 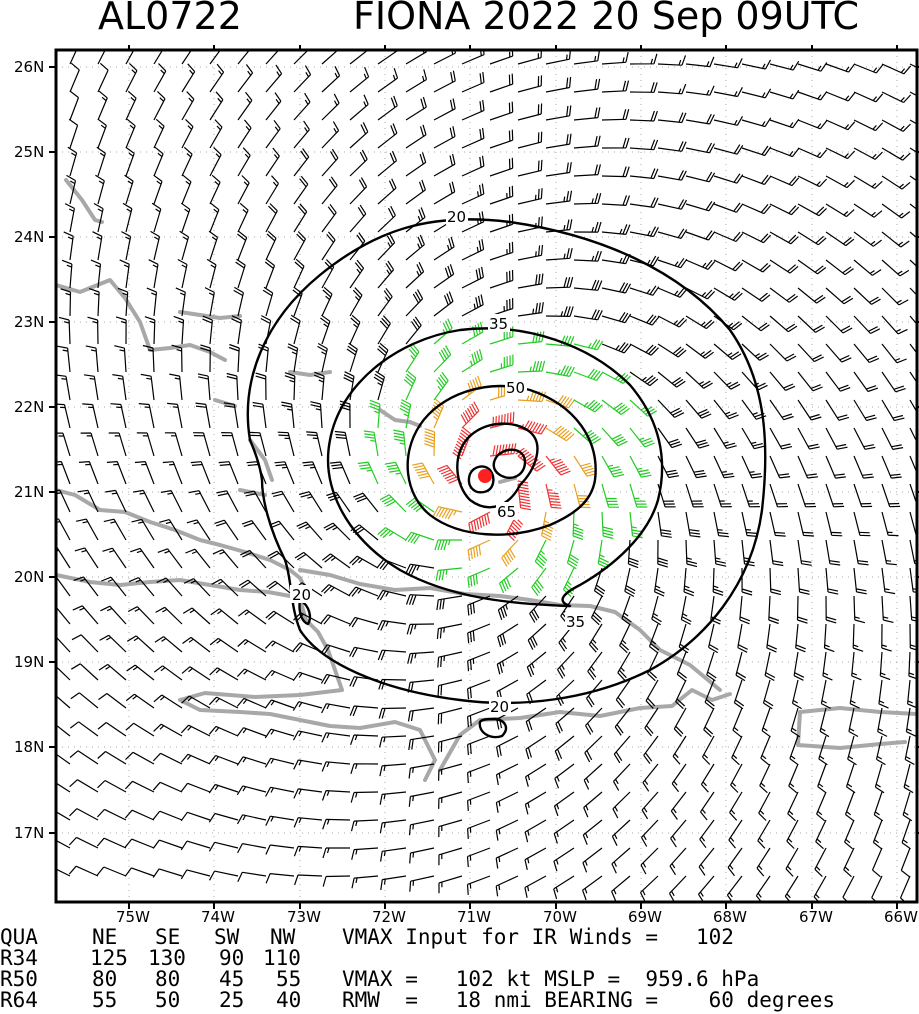 I want to click on r50-ne: 80, so click(x=105, y=979).